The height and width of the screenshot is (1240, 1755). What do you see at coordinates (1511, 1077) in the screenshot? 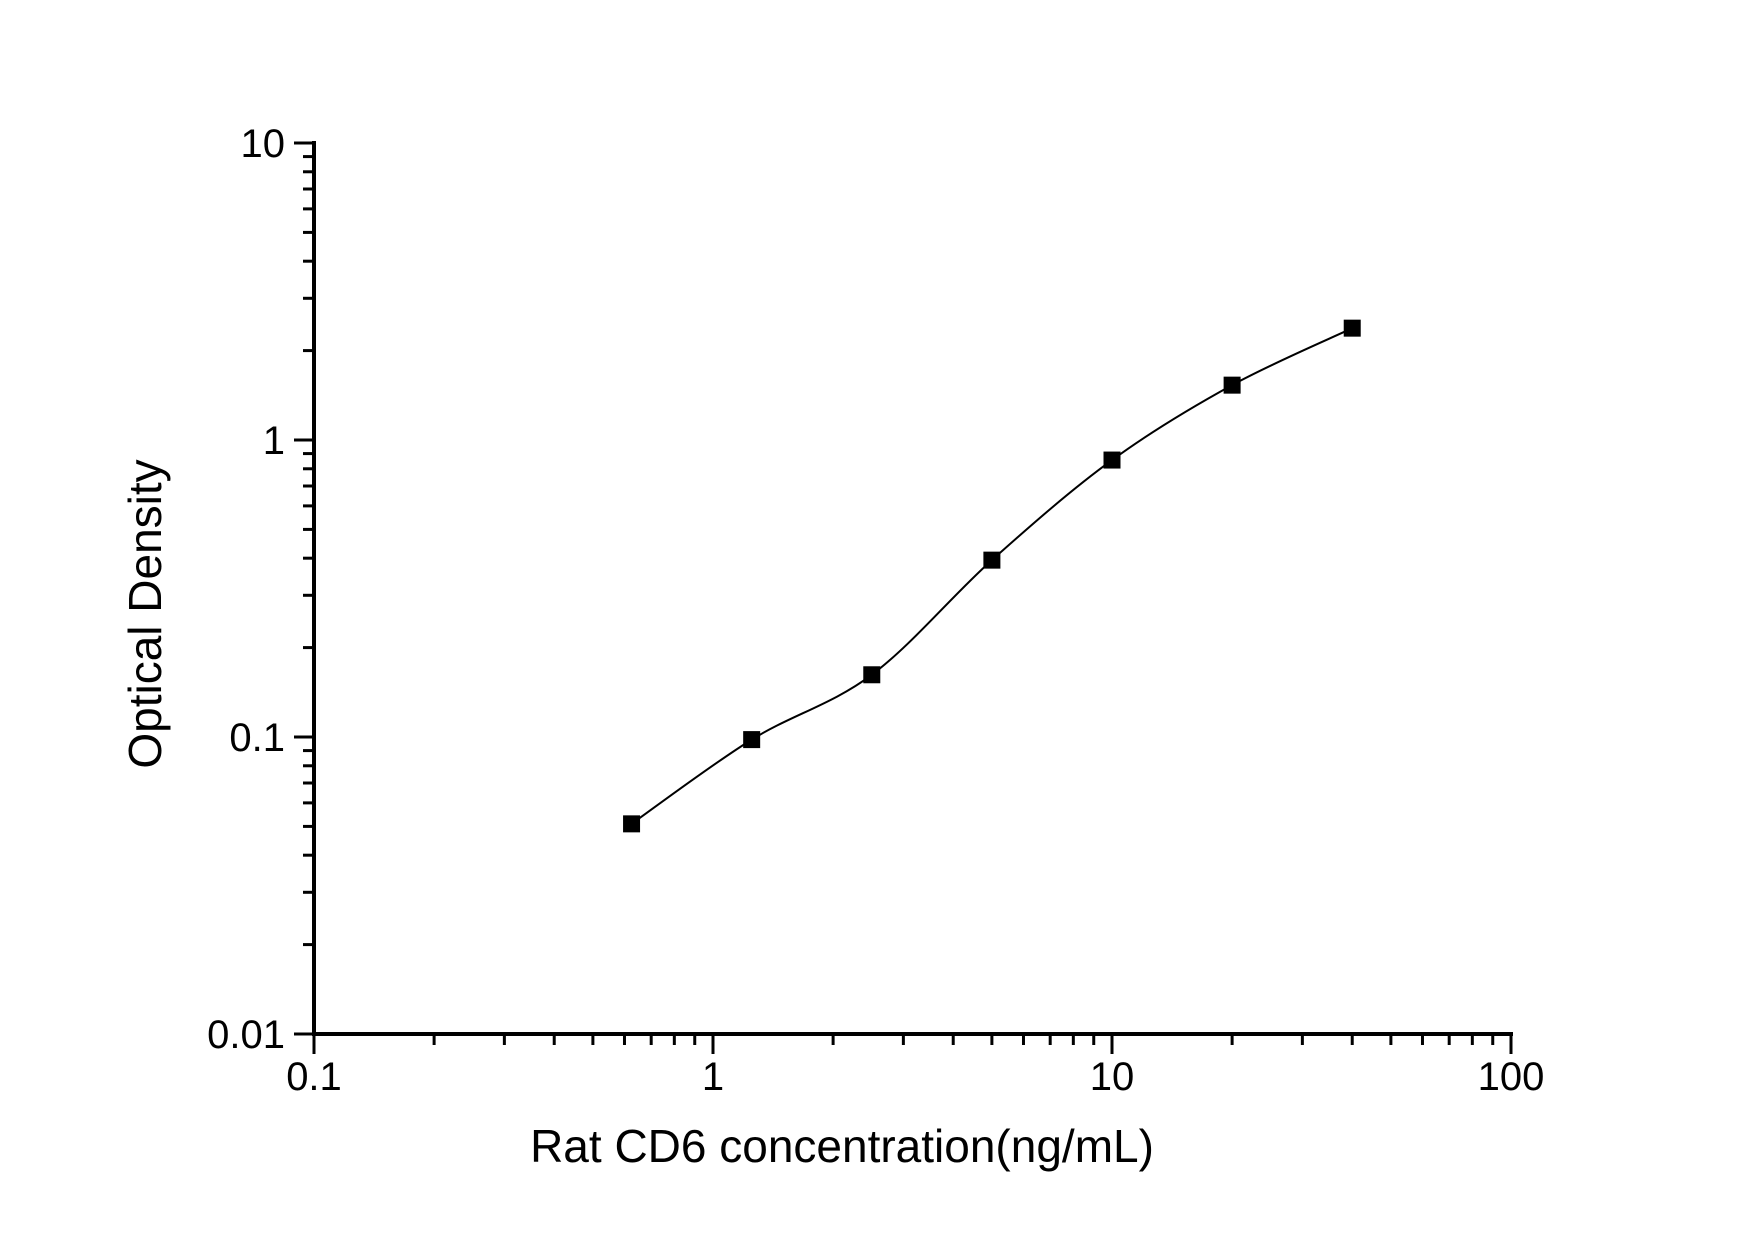
I see `x-tick-label: 100` at bounding box center [1511, 1077].